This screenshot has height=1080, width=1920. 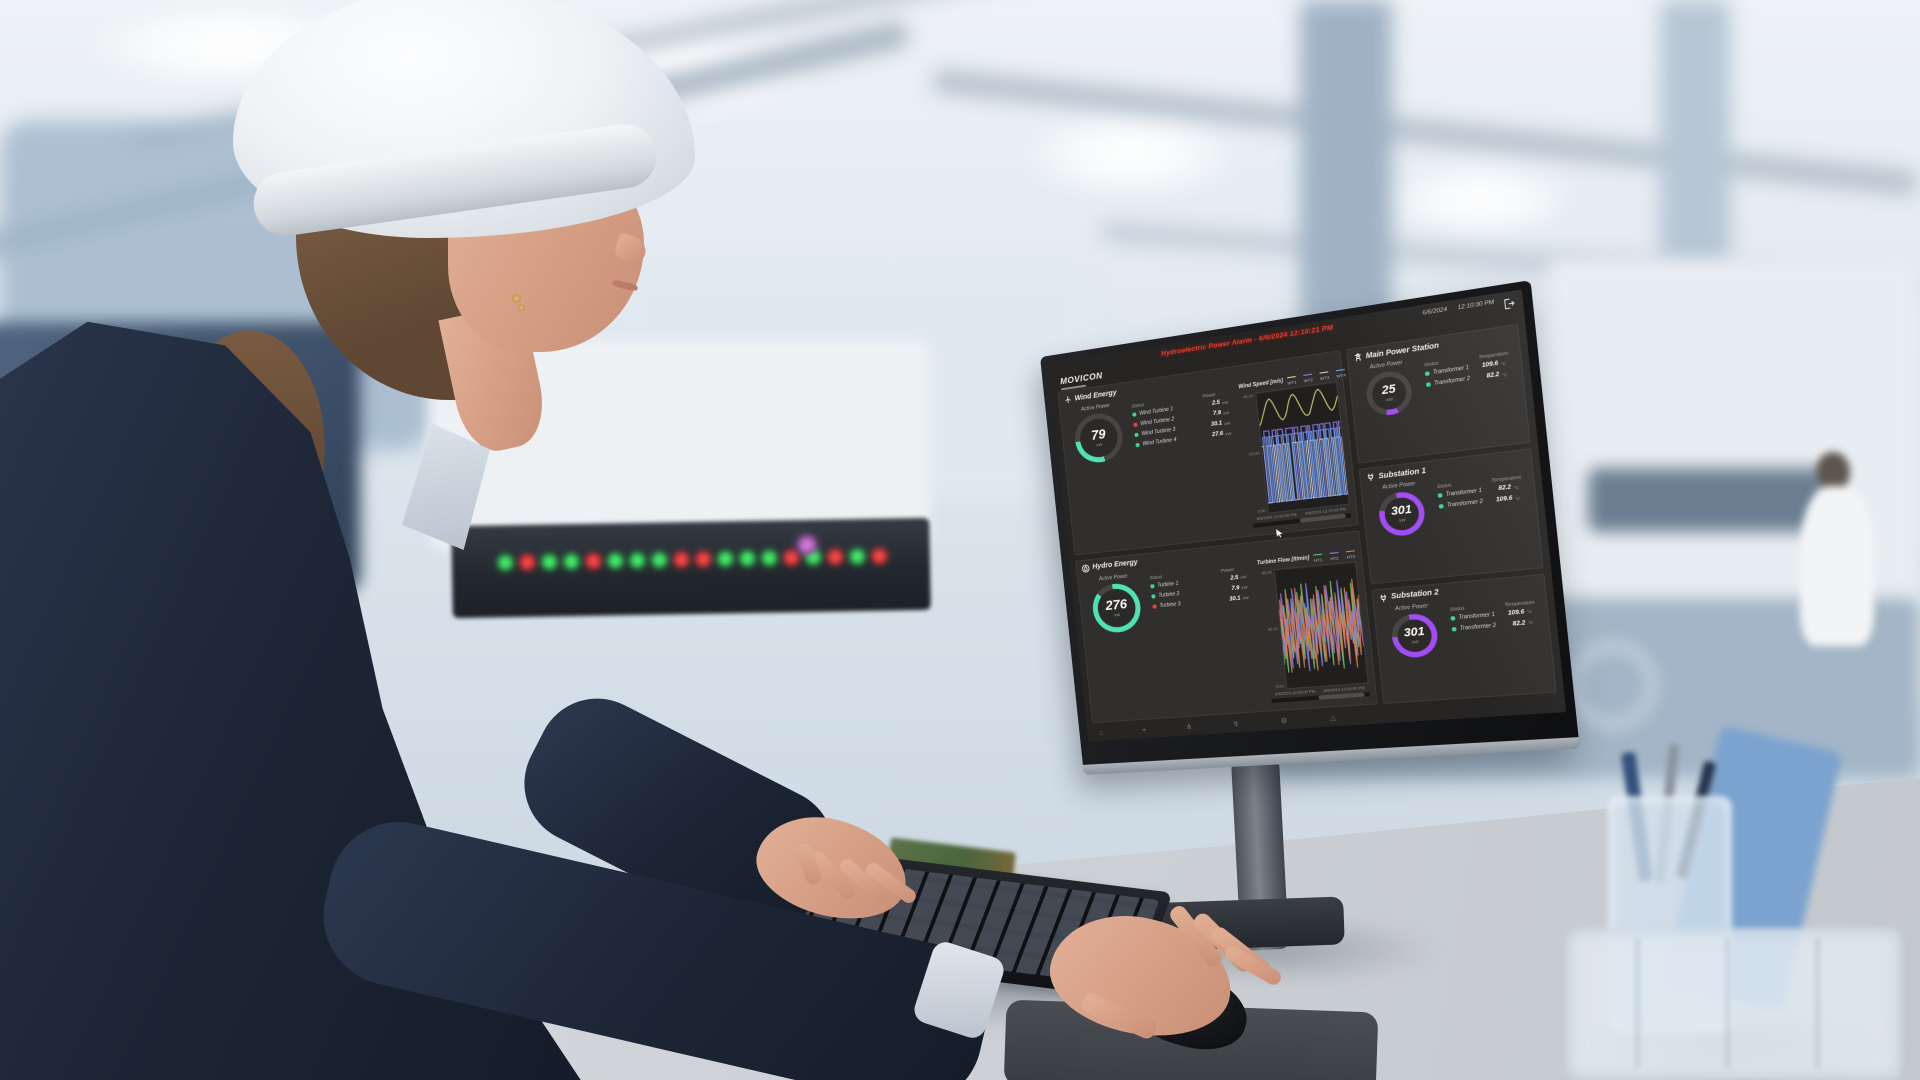 I want to click on wind-speed-chart, so click(x=1302, y=447).